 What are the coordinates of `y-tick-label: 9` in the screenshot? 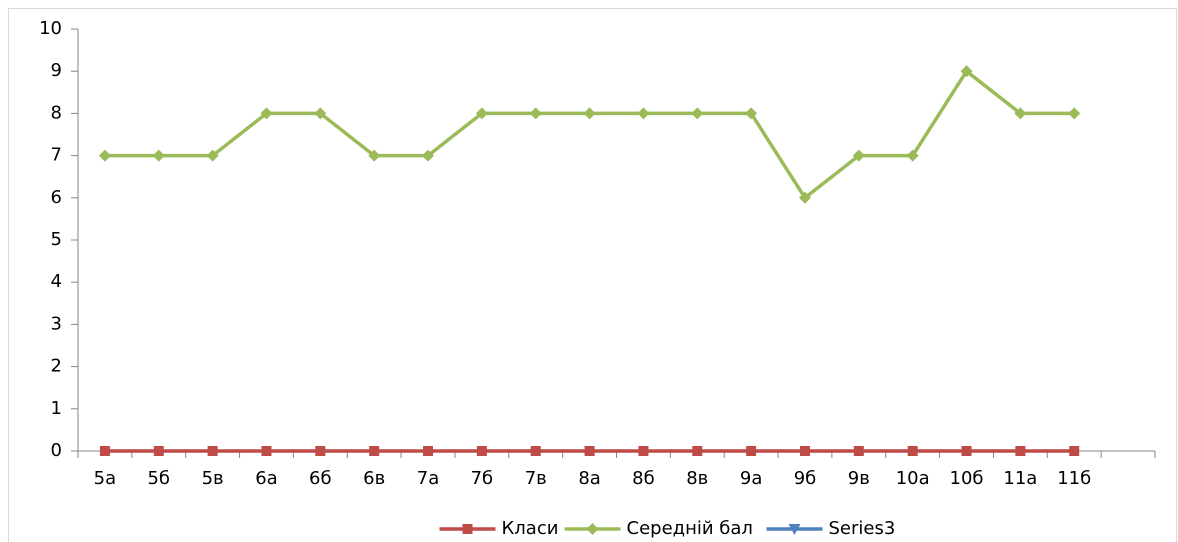 It's located at (56, 70).